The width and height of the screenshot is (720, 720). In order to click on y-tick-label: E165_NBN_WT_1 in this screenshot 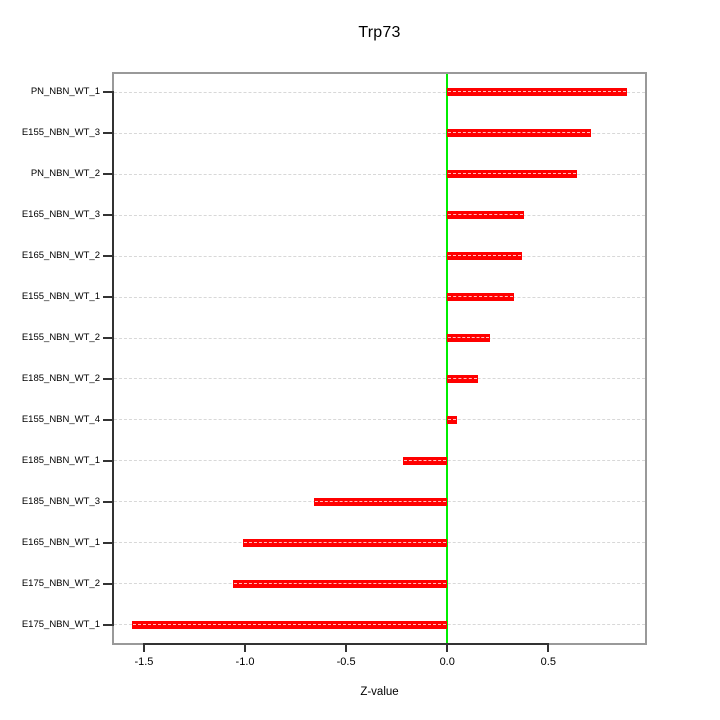, I will do `click(60, 542)`.